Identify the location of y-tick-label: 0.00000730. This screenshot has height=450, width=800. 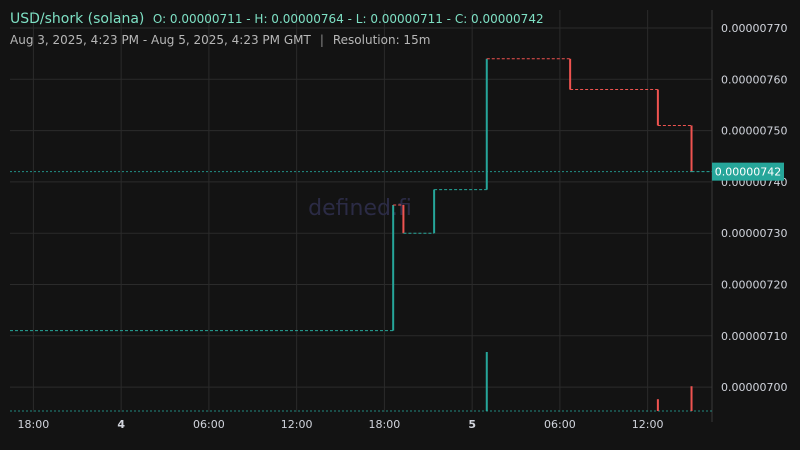
(754, 233).